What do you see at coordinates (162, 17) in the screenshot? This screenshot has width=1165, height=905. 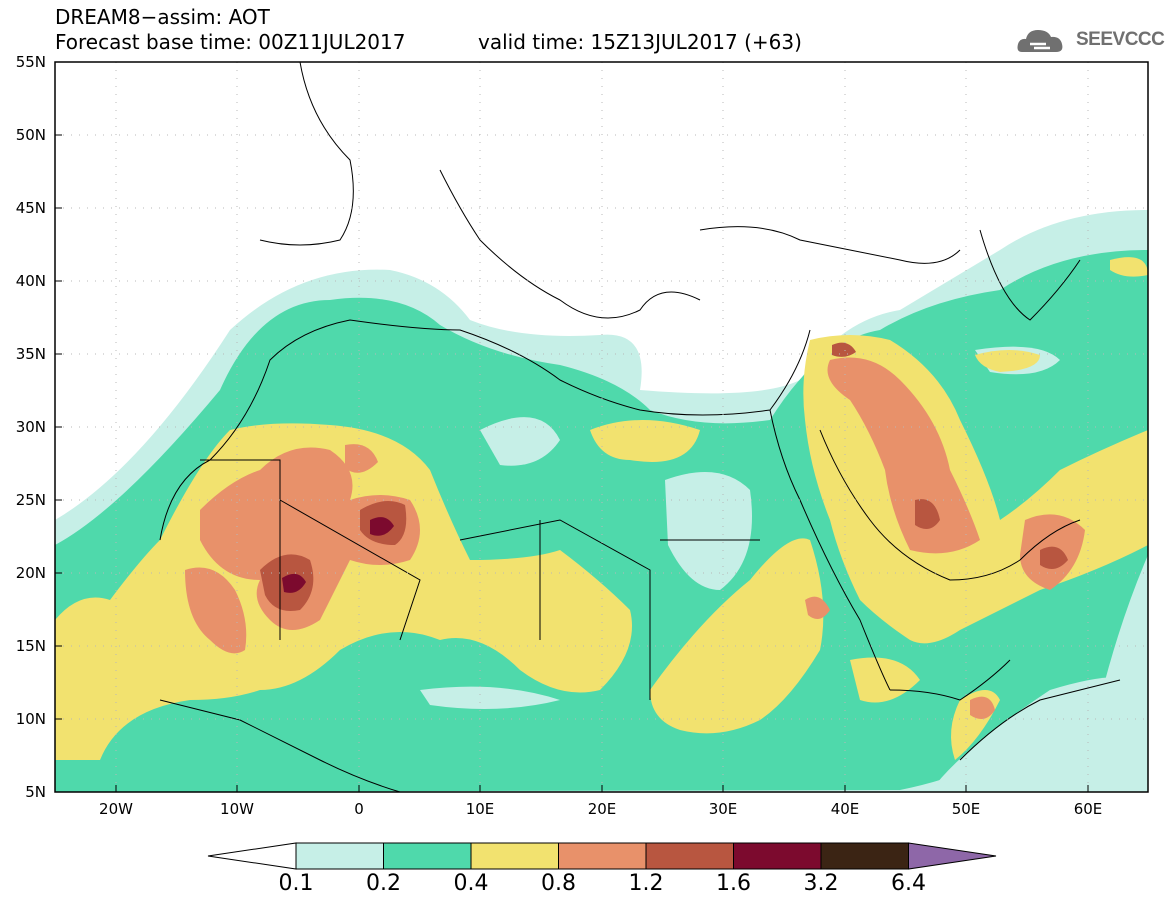 I see `map-title: DREAM8−assim: AOT` at bounding box center [162, 17].